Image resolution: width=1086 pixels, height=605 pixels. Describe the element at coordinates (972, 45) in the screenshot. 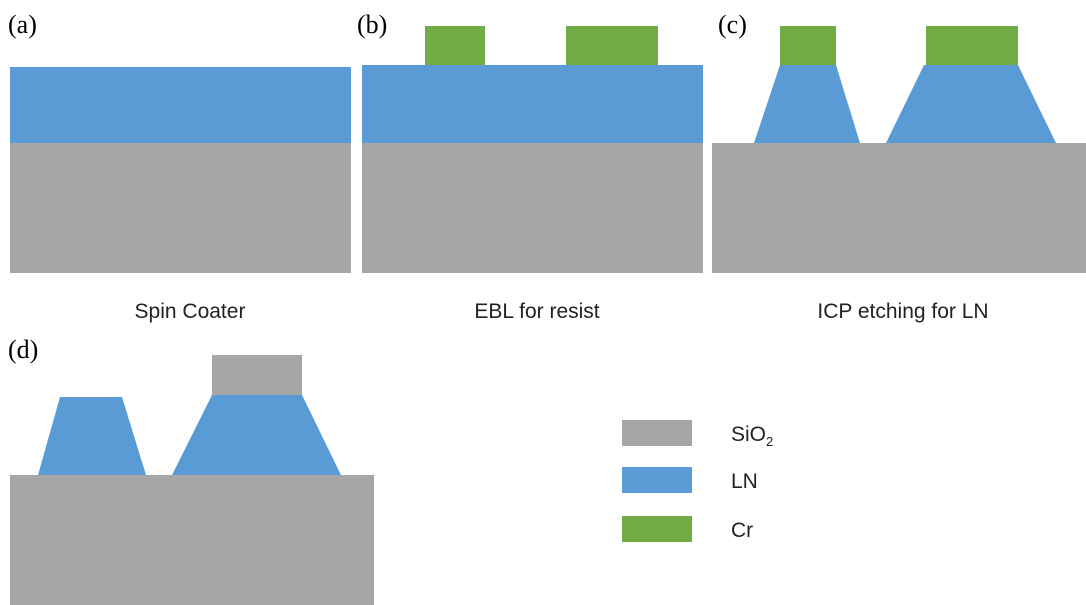

I see `panel-c-cr-mask-right` at that location.